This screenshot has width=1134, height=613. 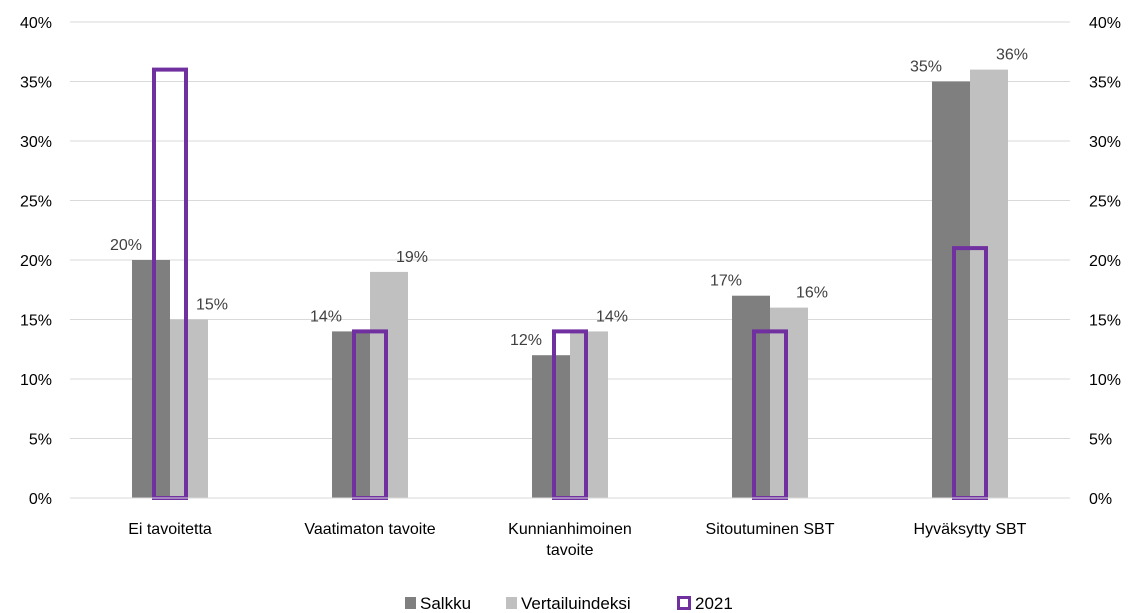 What do you see at coordinates (445, 603) in the screenshot?
I see `legend-label-salkku: Salkku` at bounding box center [445, 603].